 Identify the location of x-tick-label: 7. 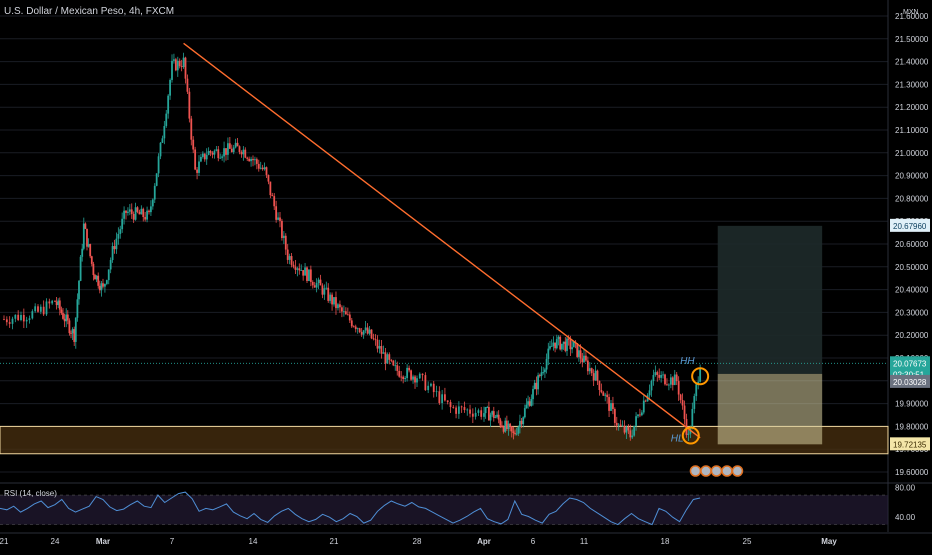
(172, 541).